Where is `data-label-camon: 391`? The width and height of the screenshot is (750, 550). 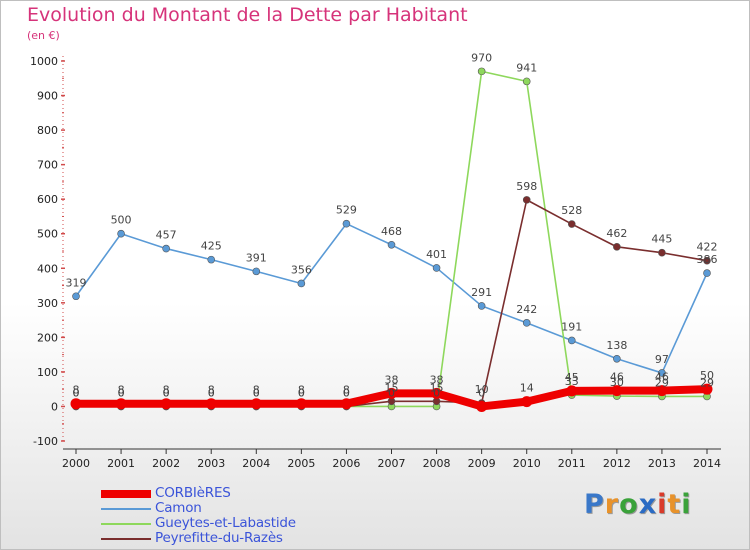
data-label-camon: 391 is located at coordinates (256, 257).